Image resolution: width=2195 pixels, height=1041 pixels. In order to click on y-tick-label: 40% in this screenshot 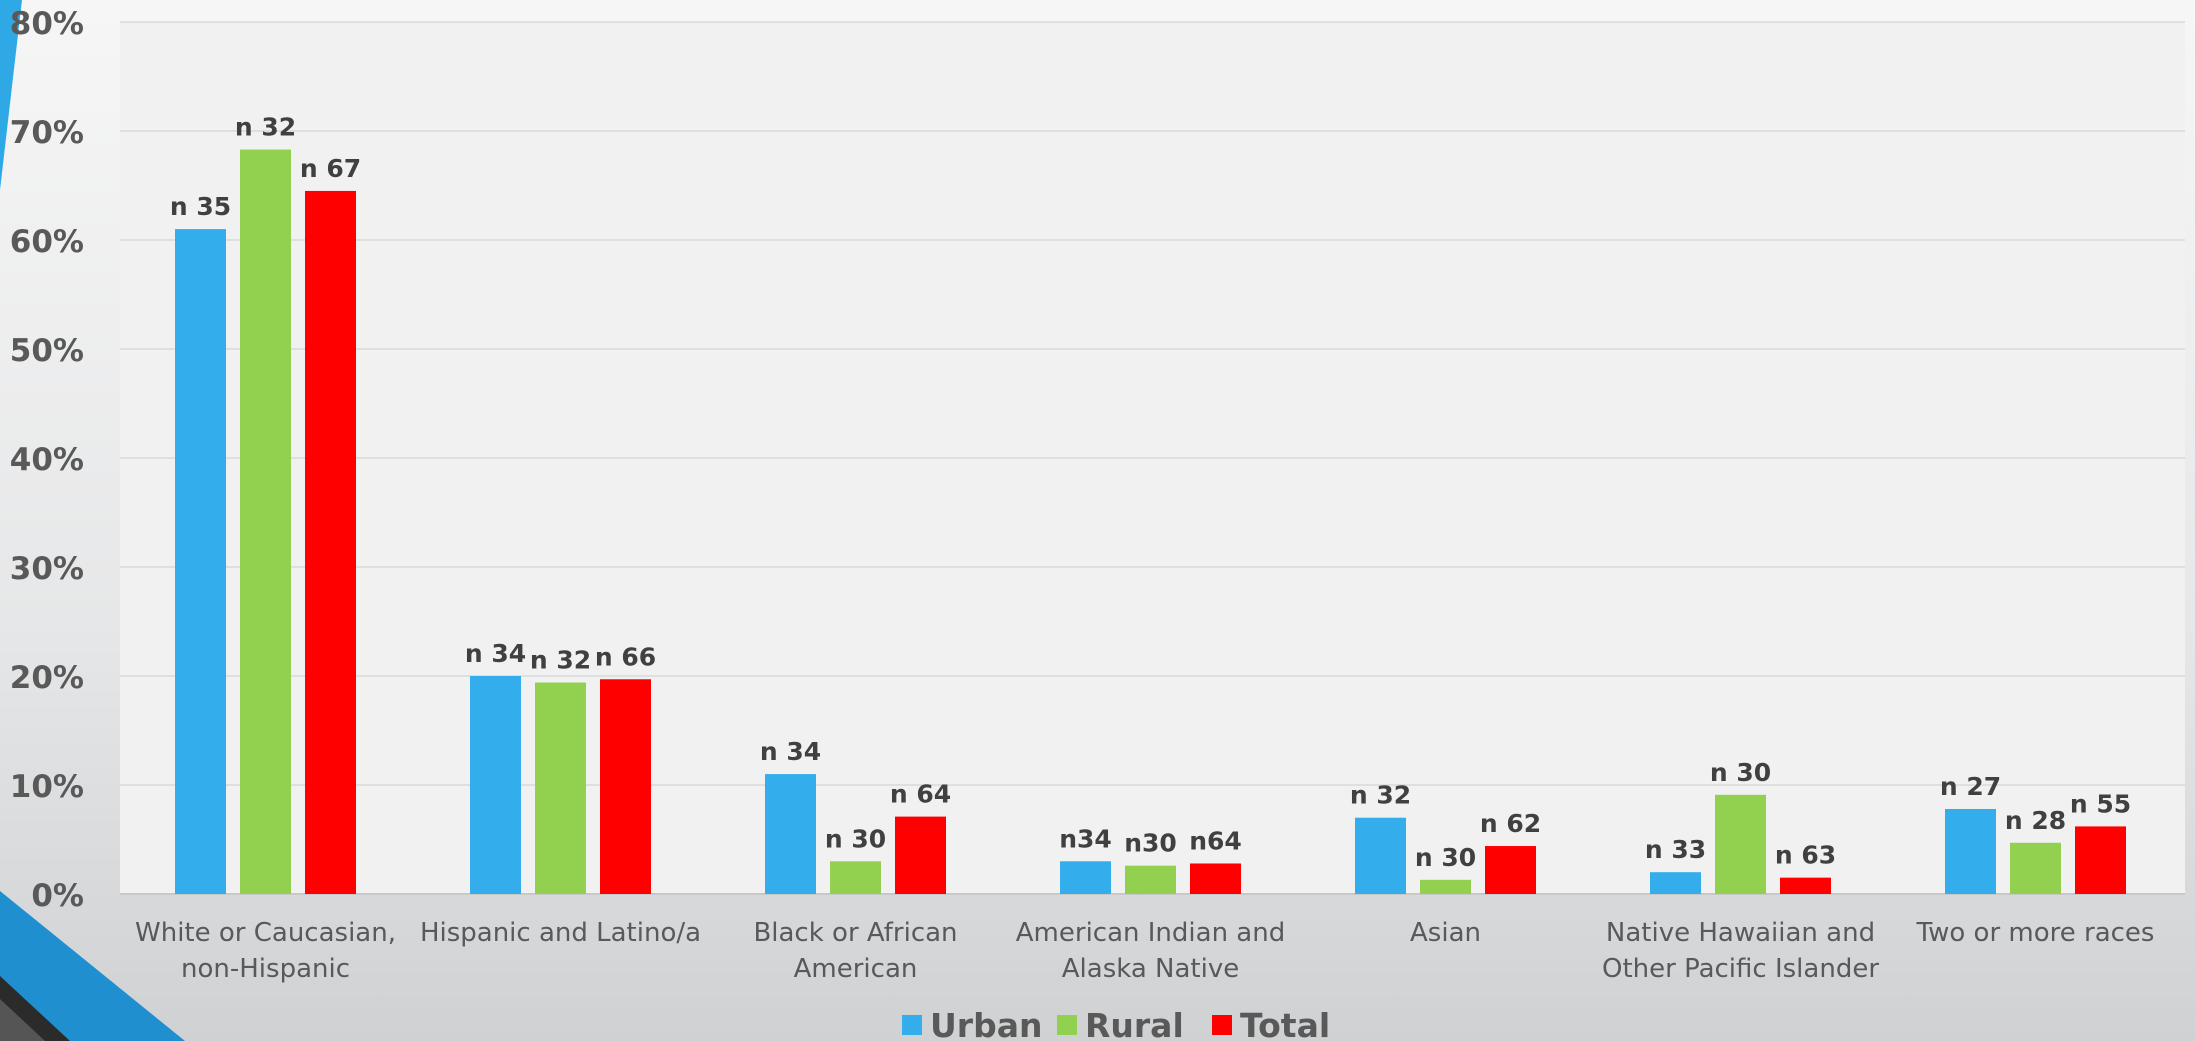, I will do `click(47, 460)`.